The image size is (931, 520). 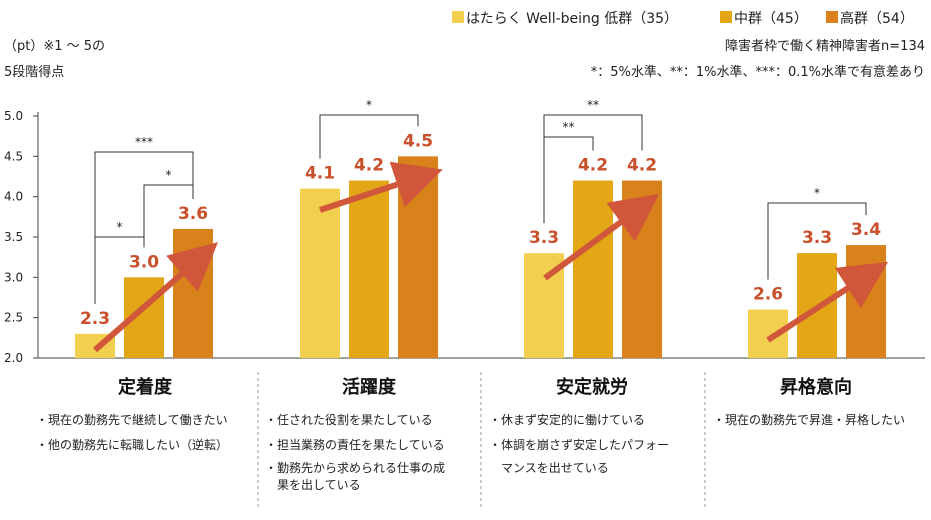 What do you see at coordinates (825, 46) in the screenshot?
I see `sample-note: 障害者枠で働く精神障害者n=134` at bounding box center [825, 46].